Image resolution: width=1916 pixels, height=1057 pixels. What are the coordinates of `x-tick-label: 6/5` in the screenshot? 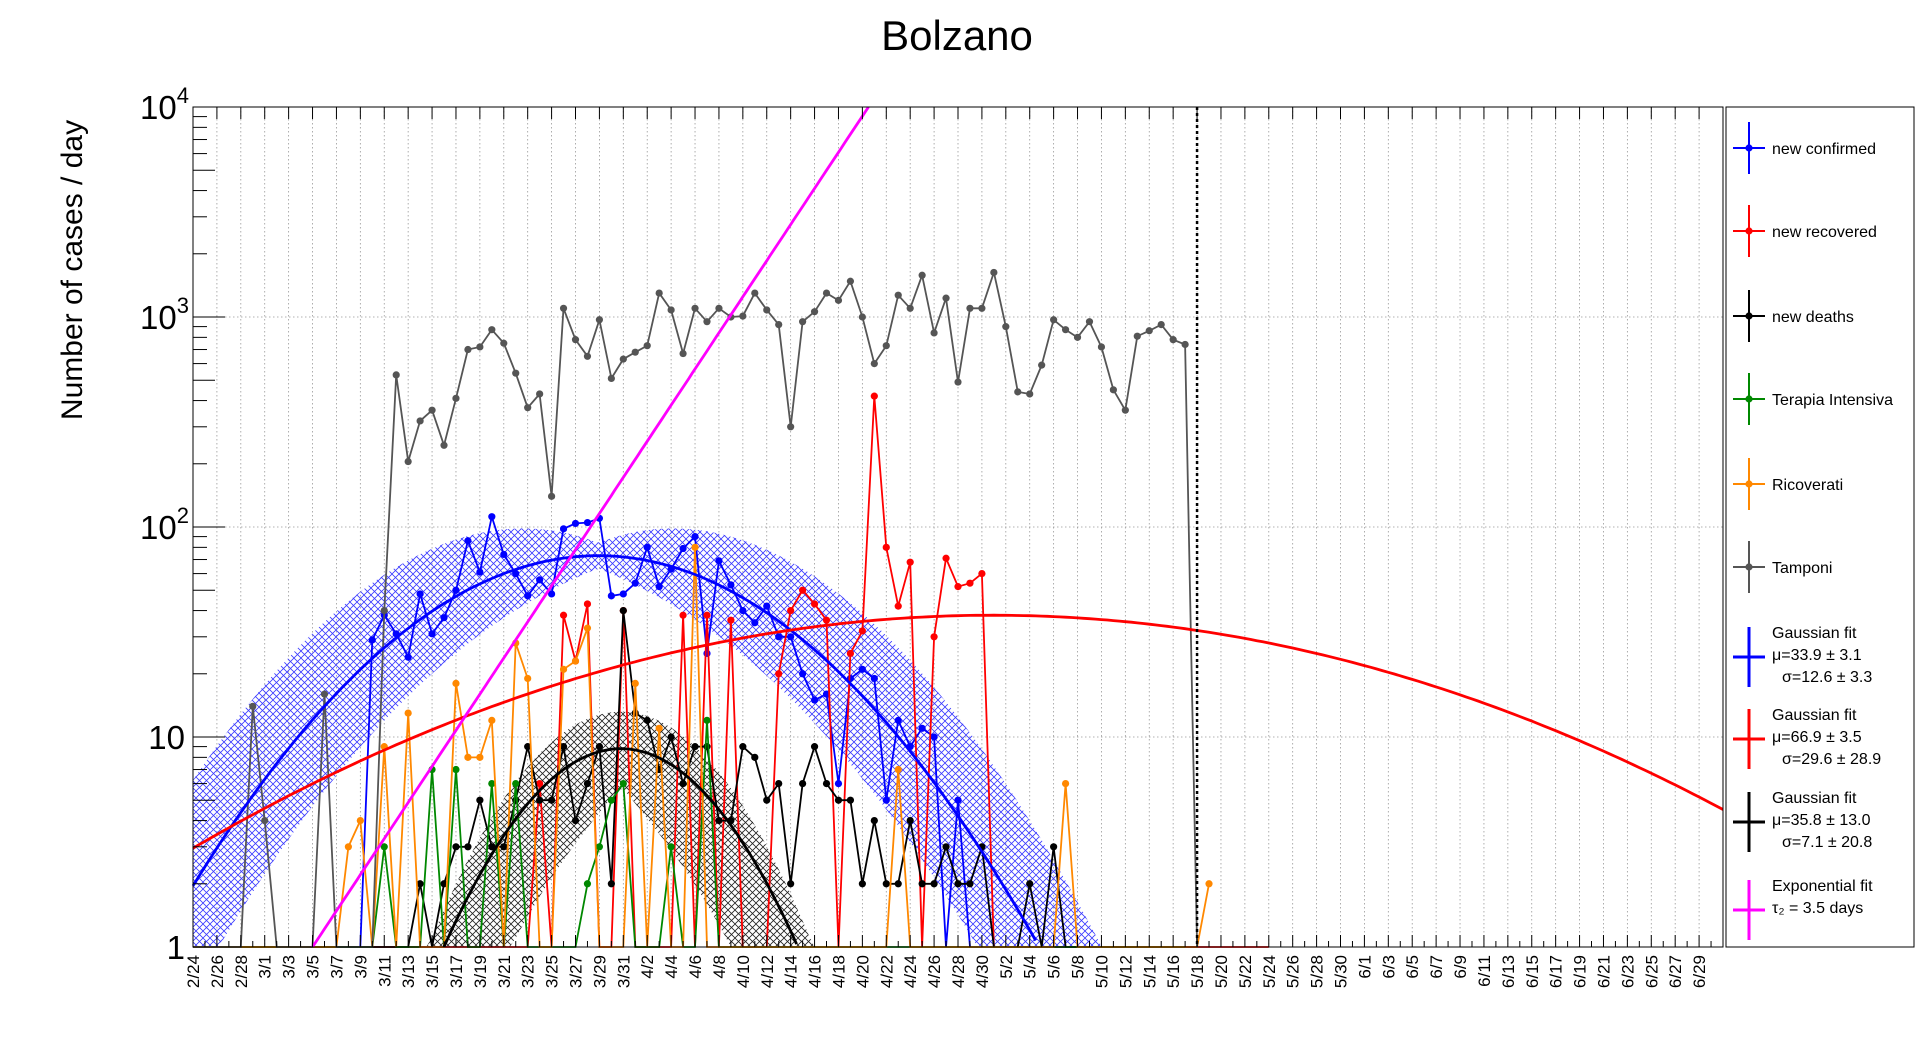 It's located at (1412, 967).